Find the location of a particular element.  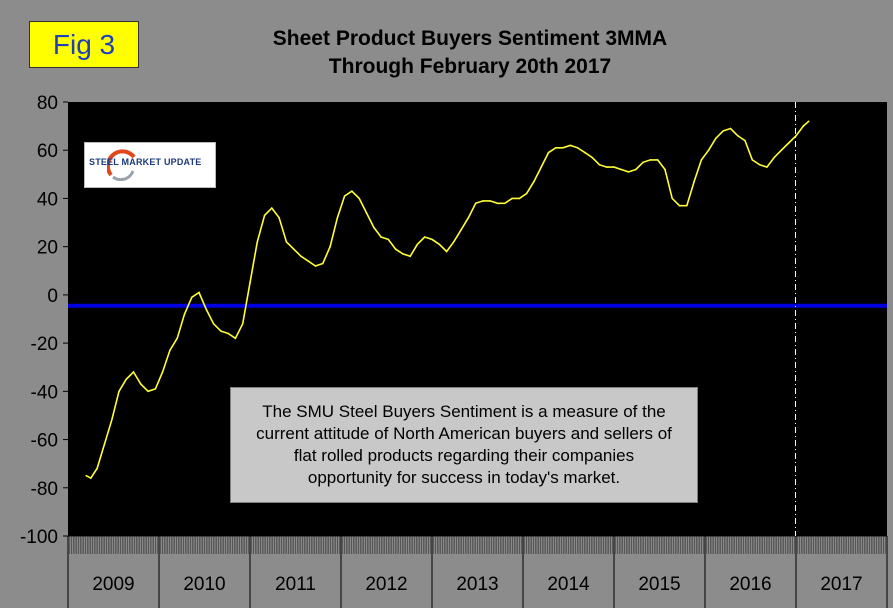

x-tick-label: 2017 is located at coordinates (841, 584).